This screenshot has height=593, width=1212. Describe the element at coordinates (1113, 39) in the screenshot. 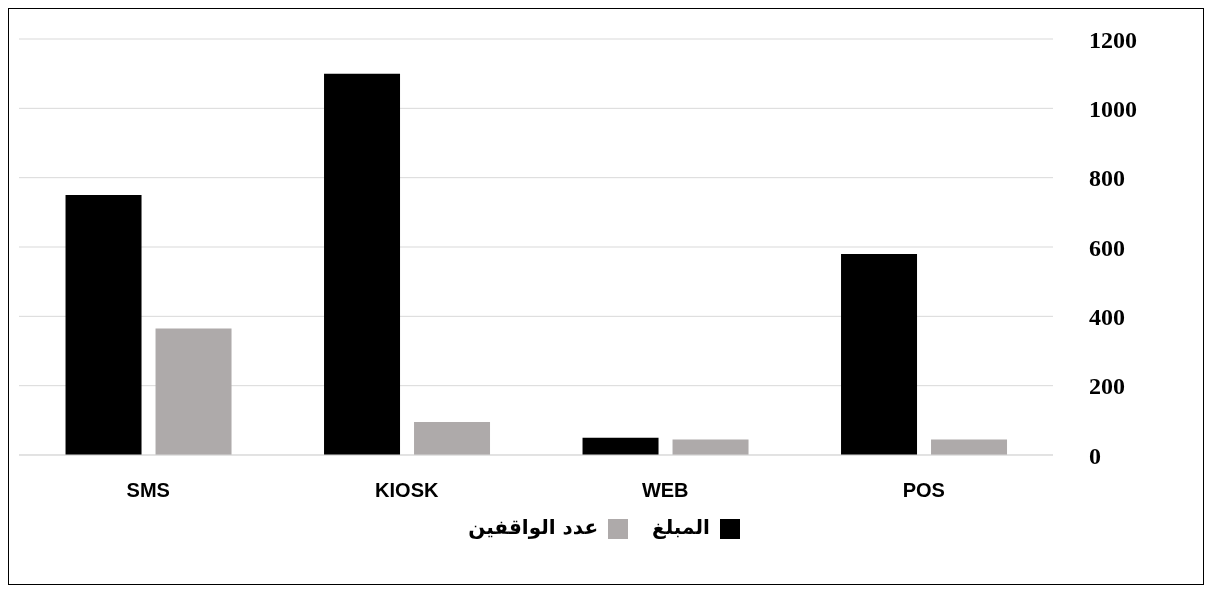

I see `y-tick-label: 1200` at that location.